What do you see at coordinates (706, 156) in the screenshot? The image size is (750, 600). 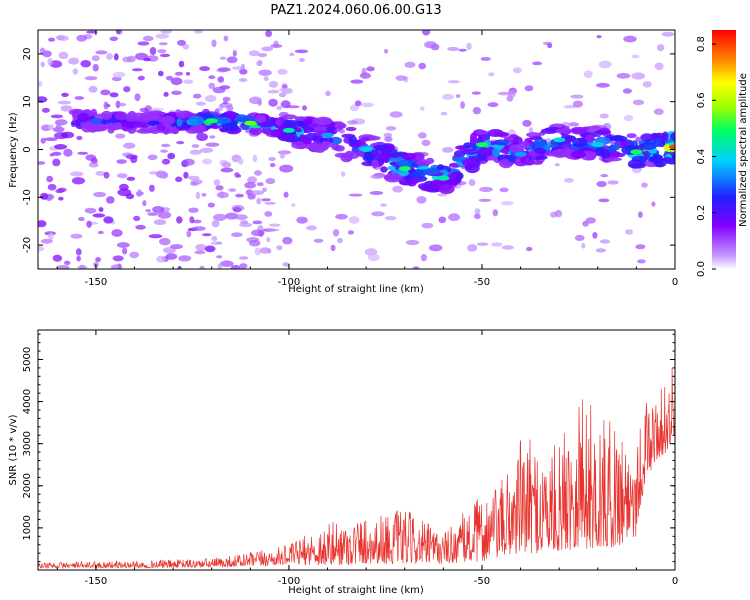 I see `colorbar-ticks: 0.0 0.2 0.4 0.6 0.8` at bounding box center [706, 156].